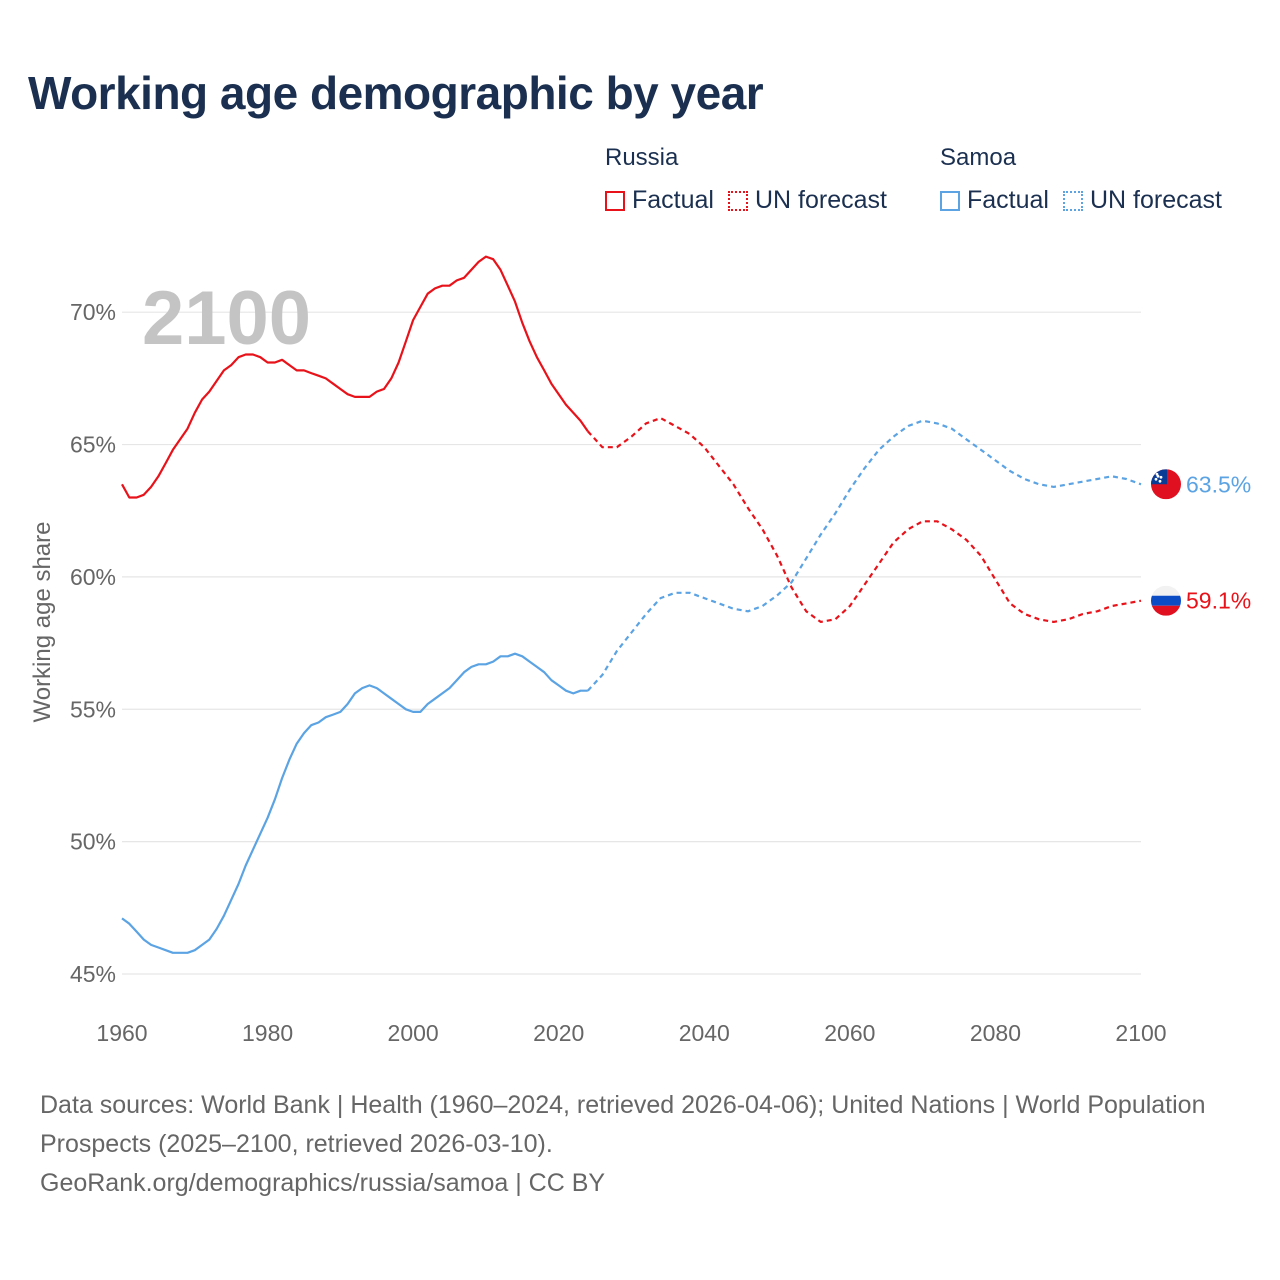 Image resolution: width=1280 pixels, height=1280 pixels. Describe the element at coordinates (978, 157) in the screenshot. I see `legend-group-name: Samoa` at that location.